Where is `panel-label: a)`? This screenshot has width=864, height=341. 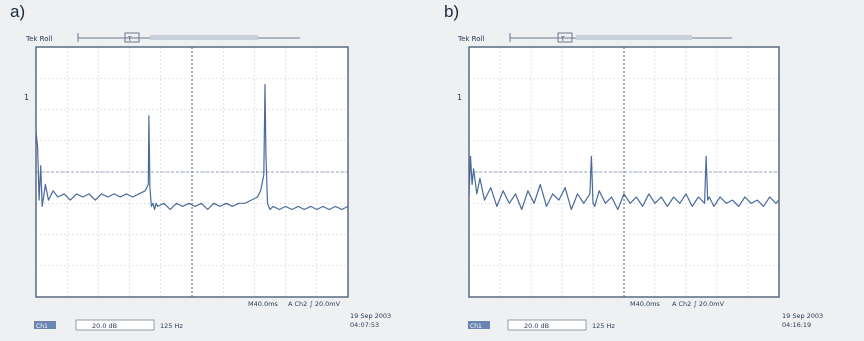
panel-label: a) is located at coordinates (18, 11).